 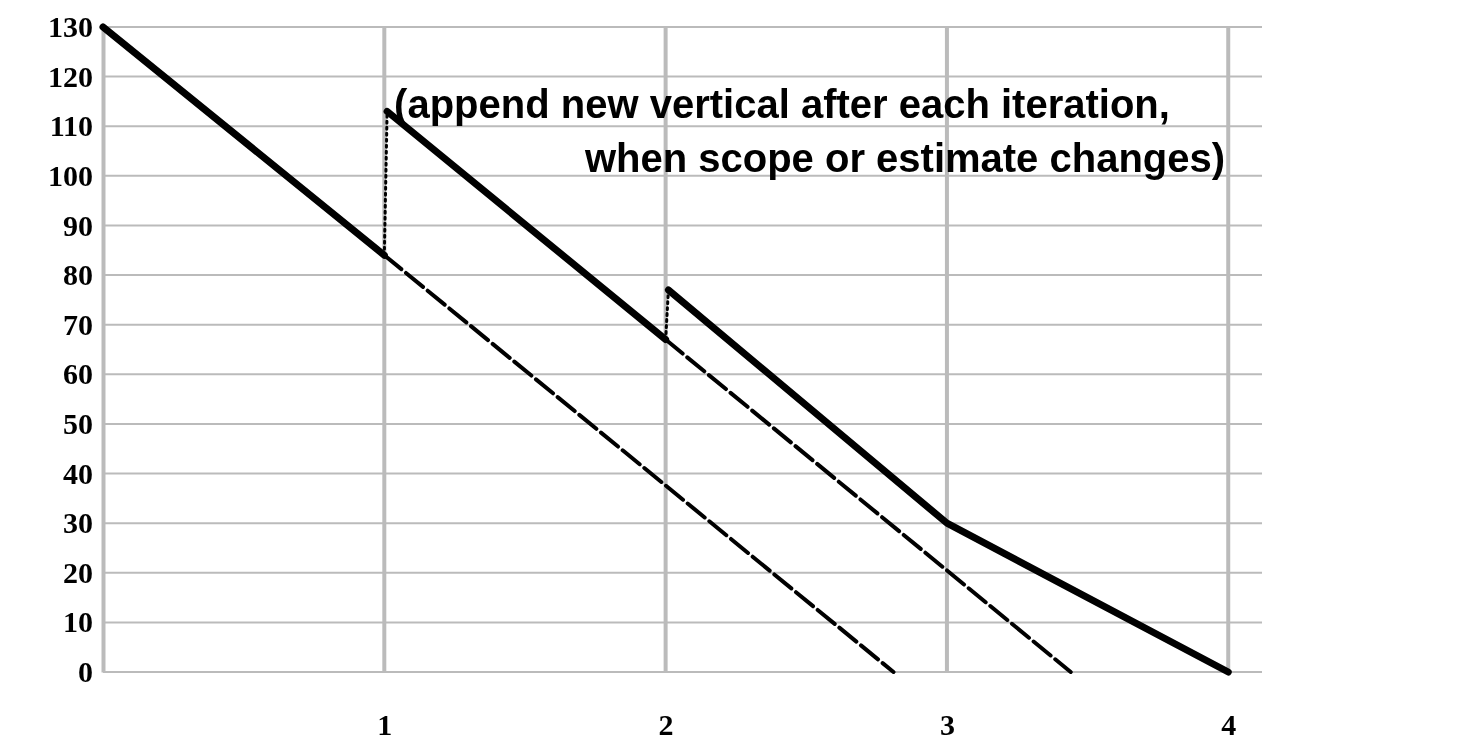 I want to click on y-tick-label: 30, so click(x=78, y=523).